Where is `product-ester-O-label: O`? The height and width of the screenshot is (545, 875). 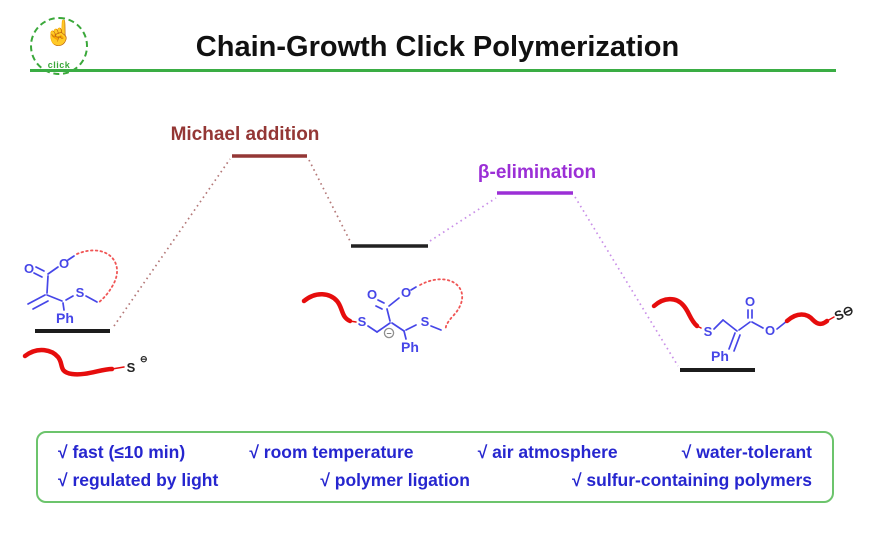 product-ester-O-label: O is located at coordinates (770, 330).